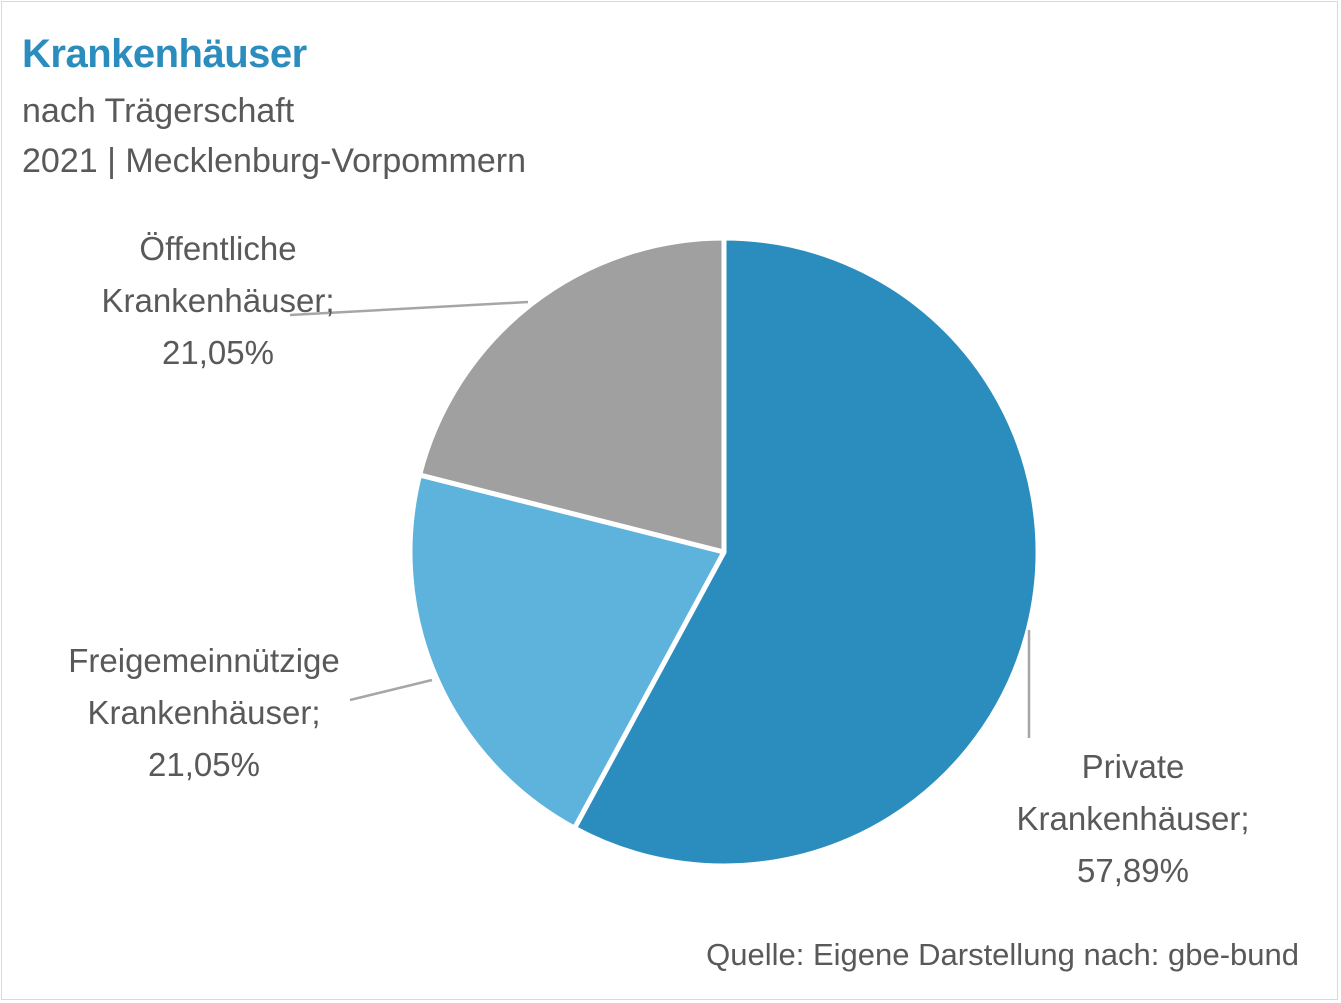 This screenshot has width=1341, height=1003. Describe the element at coordinates (204, 712) in the screenshot. I see `slice-label-2-line-2: Krankenhäuser;` at that location.